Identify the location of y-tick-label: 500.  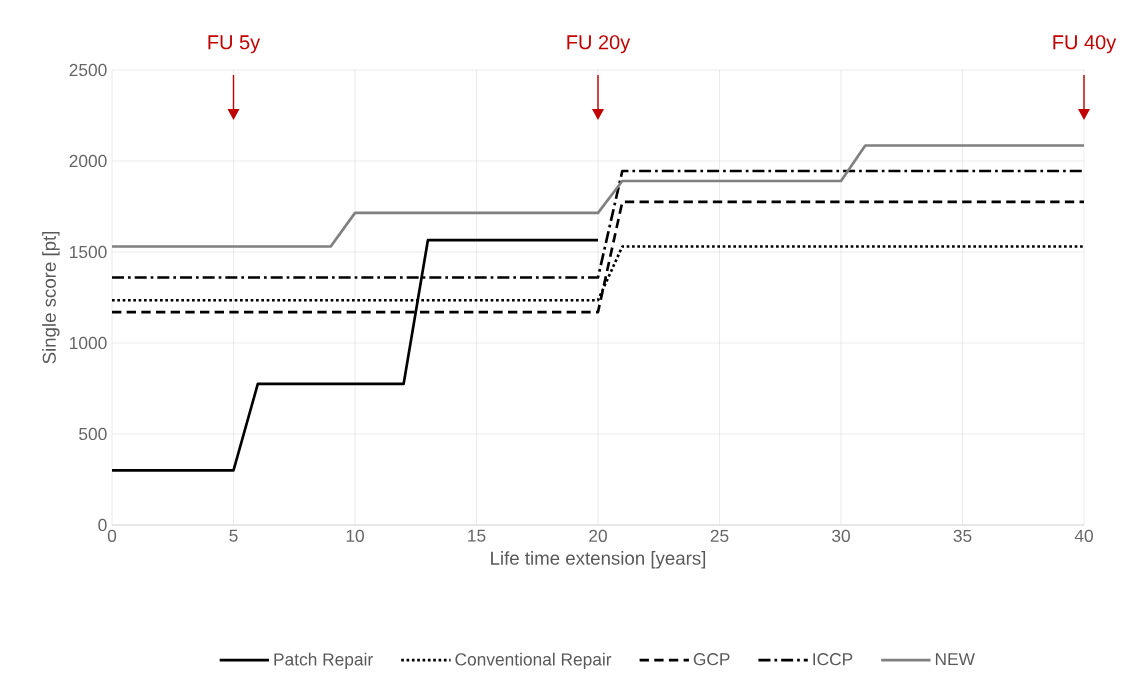
(93, 434).